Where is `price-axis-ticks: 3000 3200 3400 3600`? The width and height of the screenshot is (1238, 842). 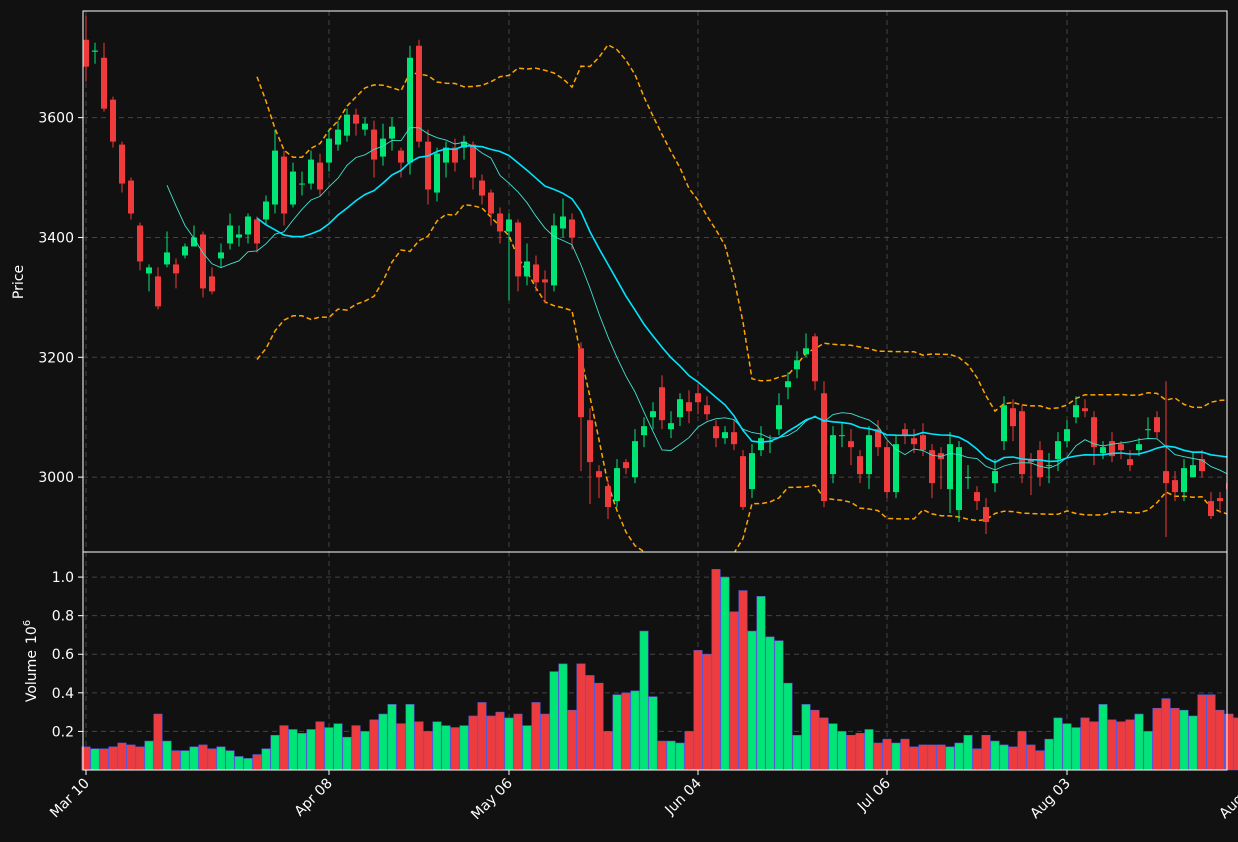
price-axis-ticks: 3000 3200 3400 3600 is located at coordinates (60, 298).